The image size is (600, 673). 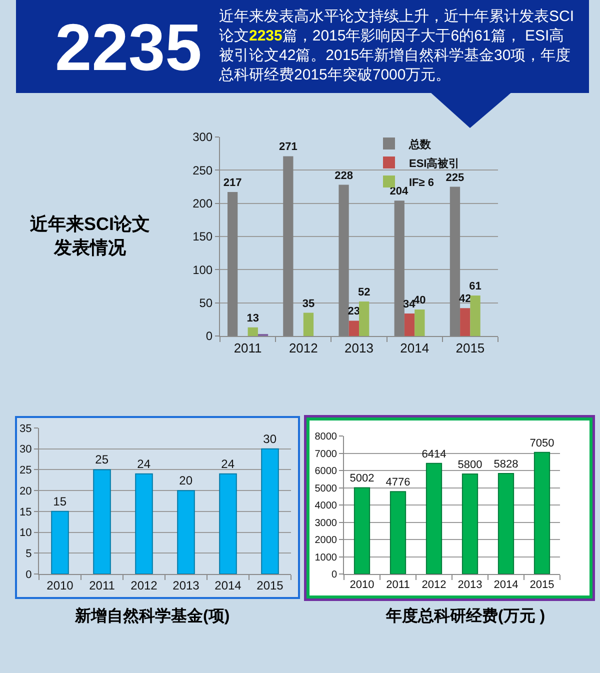 What do you see at coordinates (326, 523) in the screenshot?
I see `y-tick-label: 3000` at bounding box center [326, 523].